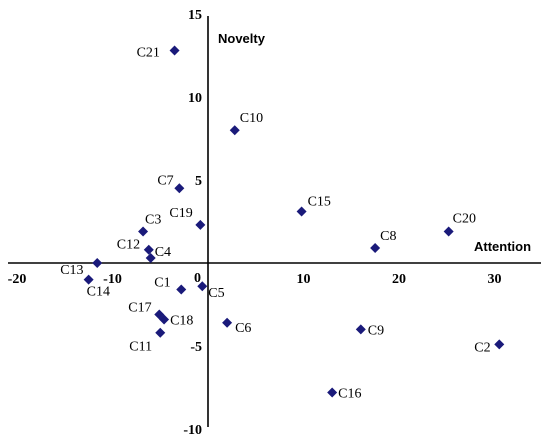  I want to click on data-point-label: C9, so click(376, 330).